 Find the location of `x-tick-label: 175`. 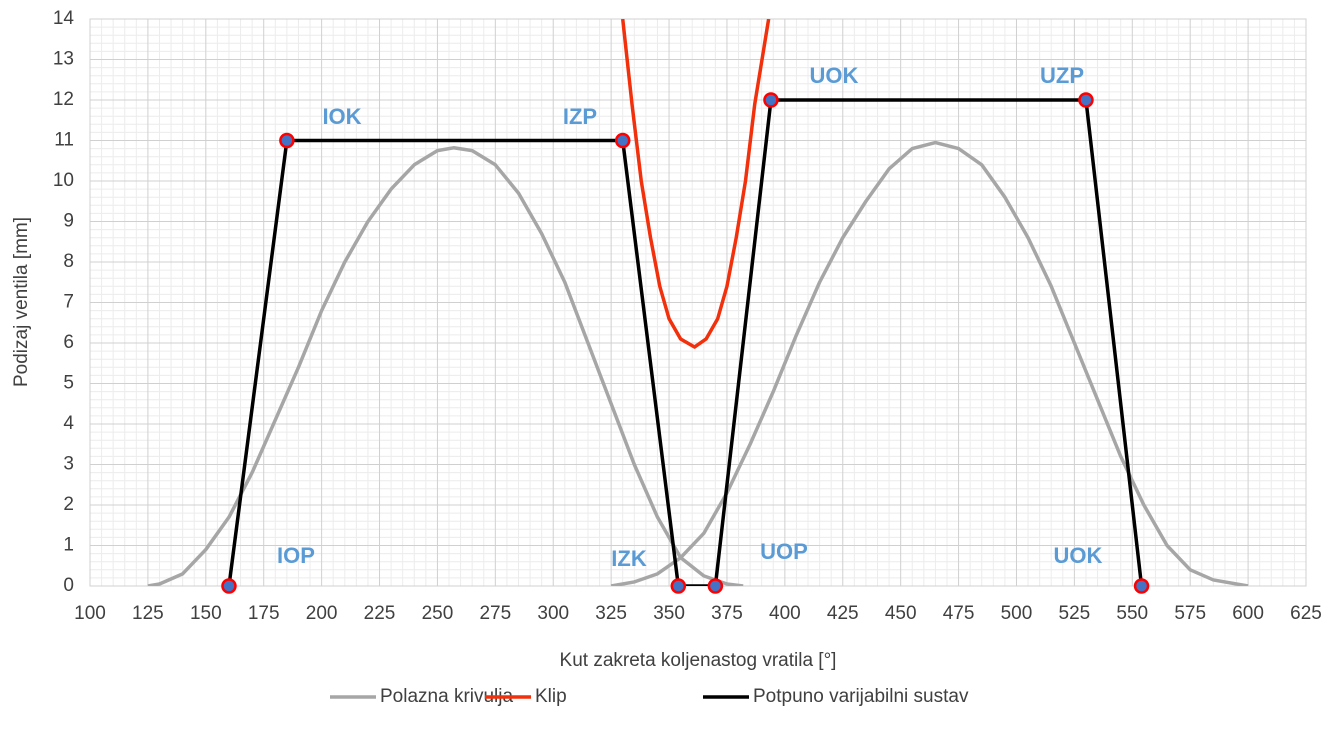

x-tick-label: 175 is located at coordinates (264, 613).